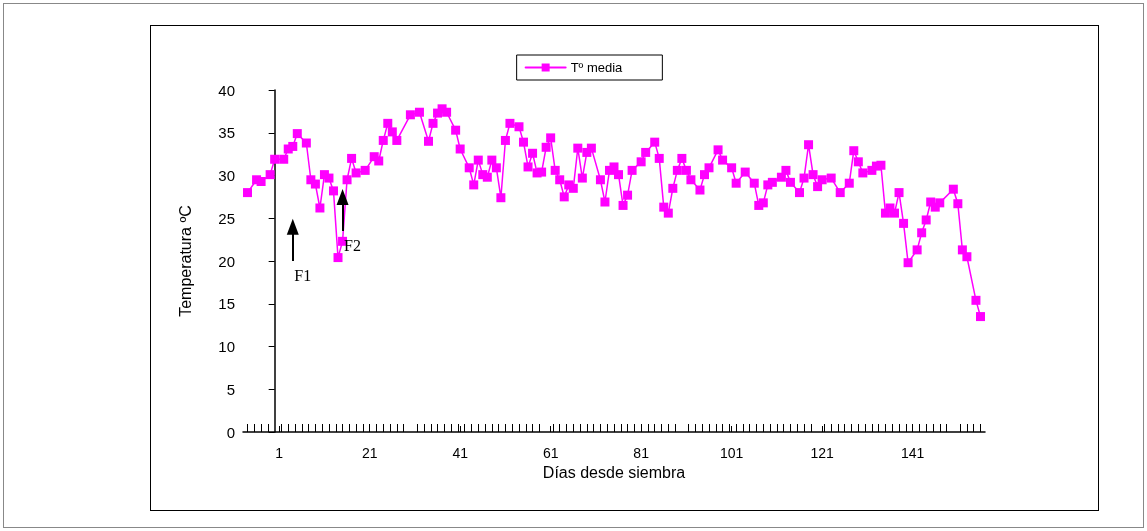 The image size is (1147, 531). What do you see at coordinates (369, 453) in the screenshot?
I see `x-tick-label: 21` at bounding box center [369, 453].